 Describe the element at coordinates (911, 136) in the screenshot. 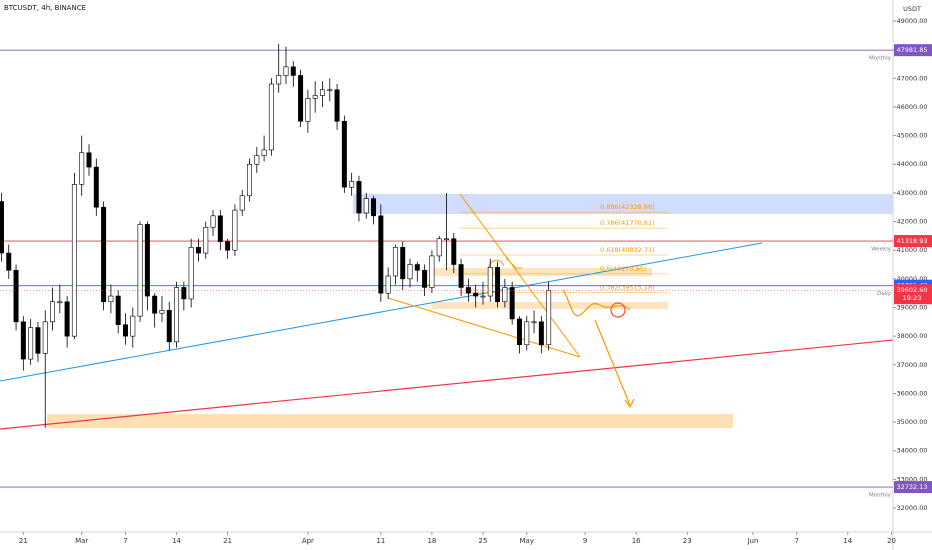

I see `y-tick-label: 45000.00` at that location.